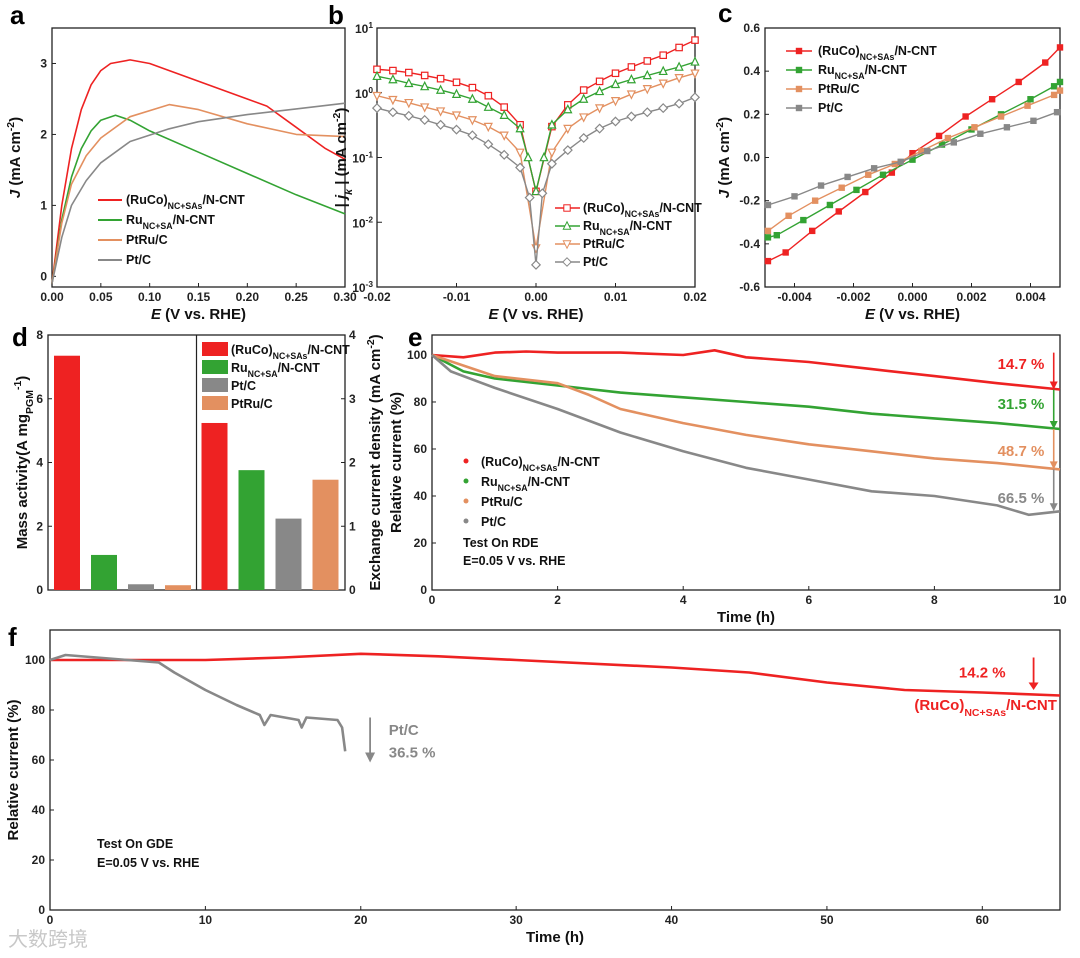 This screenshot has height=958, width=1080. I want to click on y-axis-title: J (mA cm-2), so click(723, 157).